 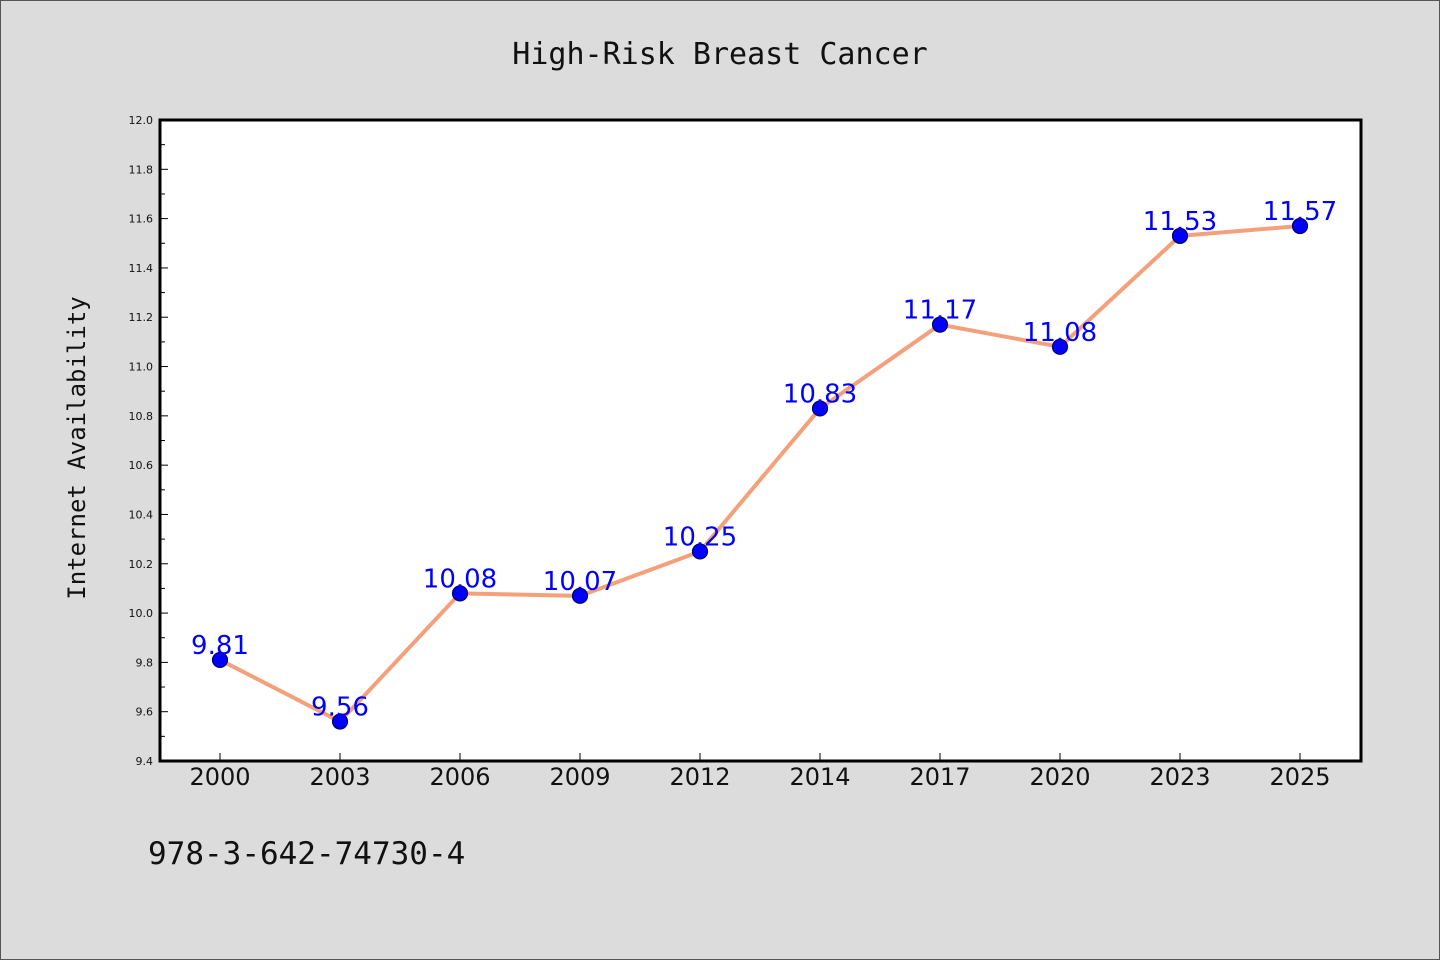 What do you see at coordinates (145, 761) in the screenshot?
I see `y-tick-label: 9.4` at bounding box center [145, 761].